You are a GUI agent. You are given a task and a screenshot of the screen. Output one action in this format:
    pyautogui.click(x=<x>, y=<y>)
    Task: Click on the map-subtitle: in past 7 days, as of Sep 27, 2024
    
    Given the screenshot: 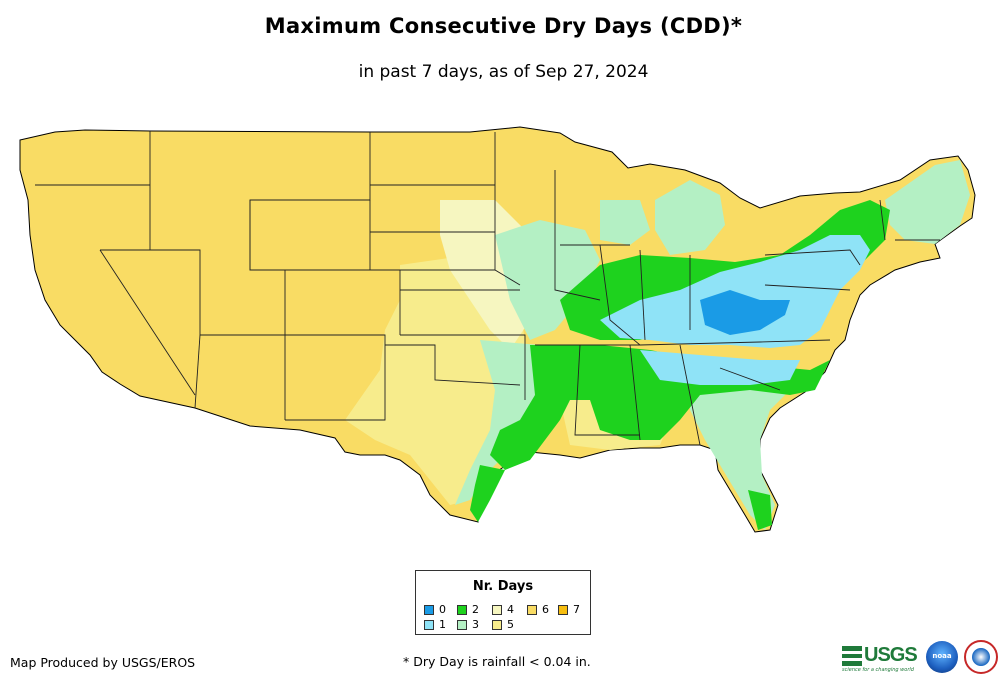 What is the action you would take?
    pyautogui.click(x=503, y=72)
    